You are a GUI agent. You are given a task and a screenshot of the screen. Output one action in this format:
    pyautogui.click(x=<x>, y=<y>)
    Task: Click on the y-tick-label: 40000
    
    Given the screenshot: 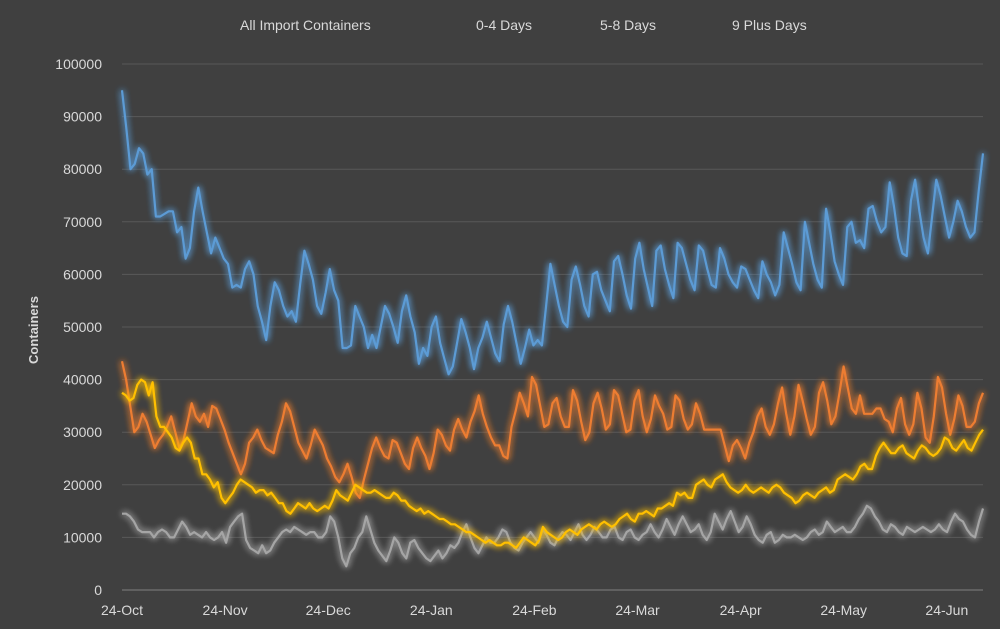 What is the action you would take?
    pyautogui.click(x=82, y=380)
    